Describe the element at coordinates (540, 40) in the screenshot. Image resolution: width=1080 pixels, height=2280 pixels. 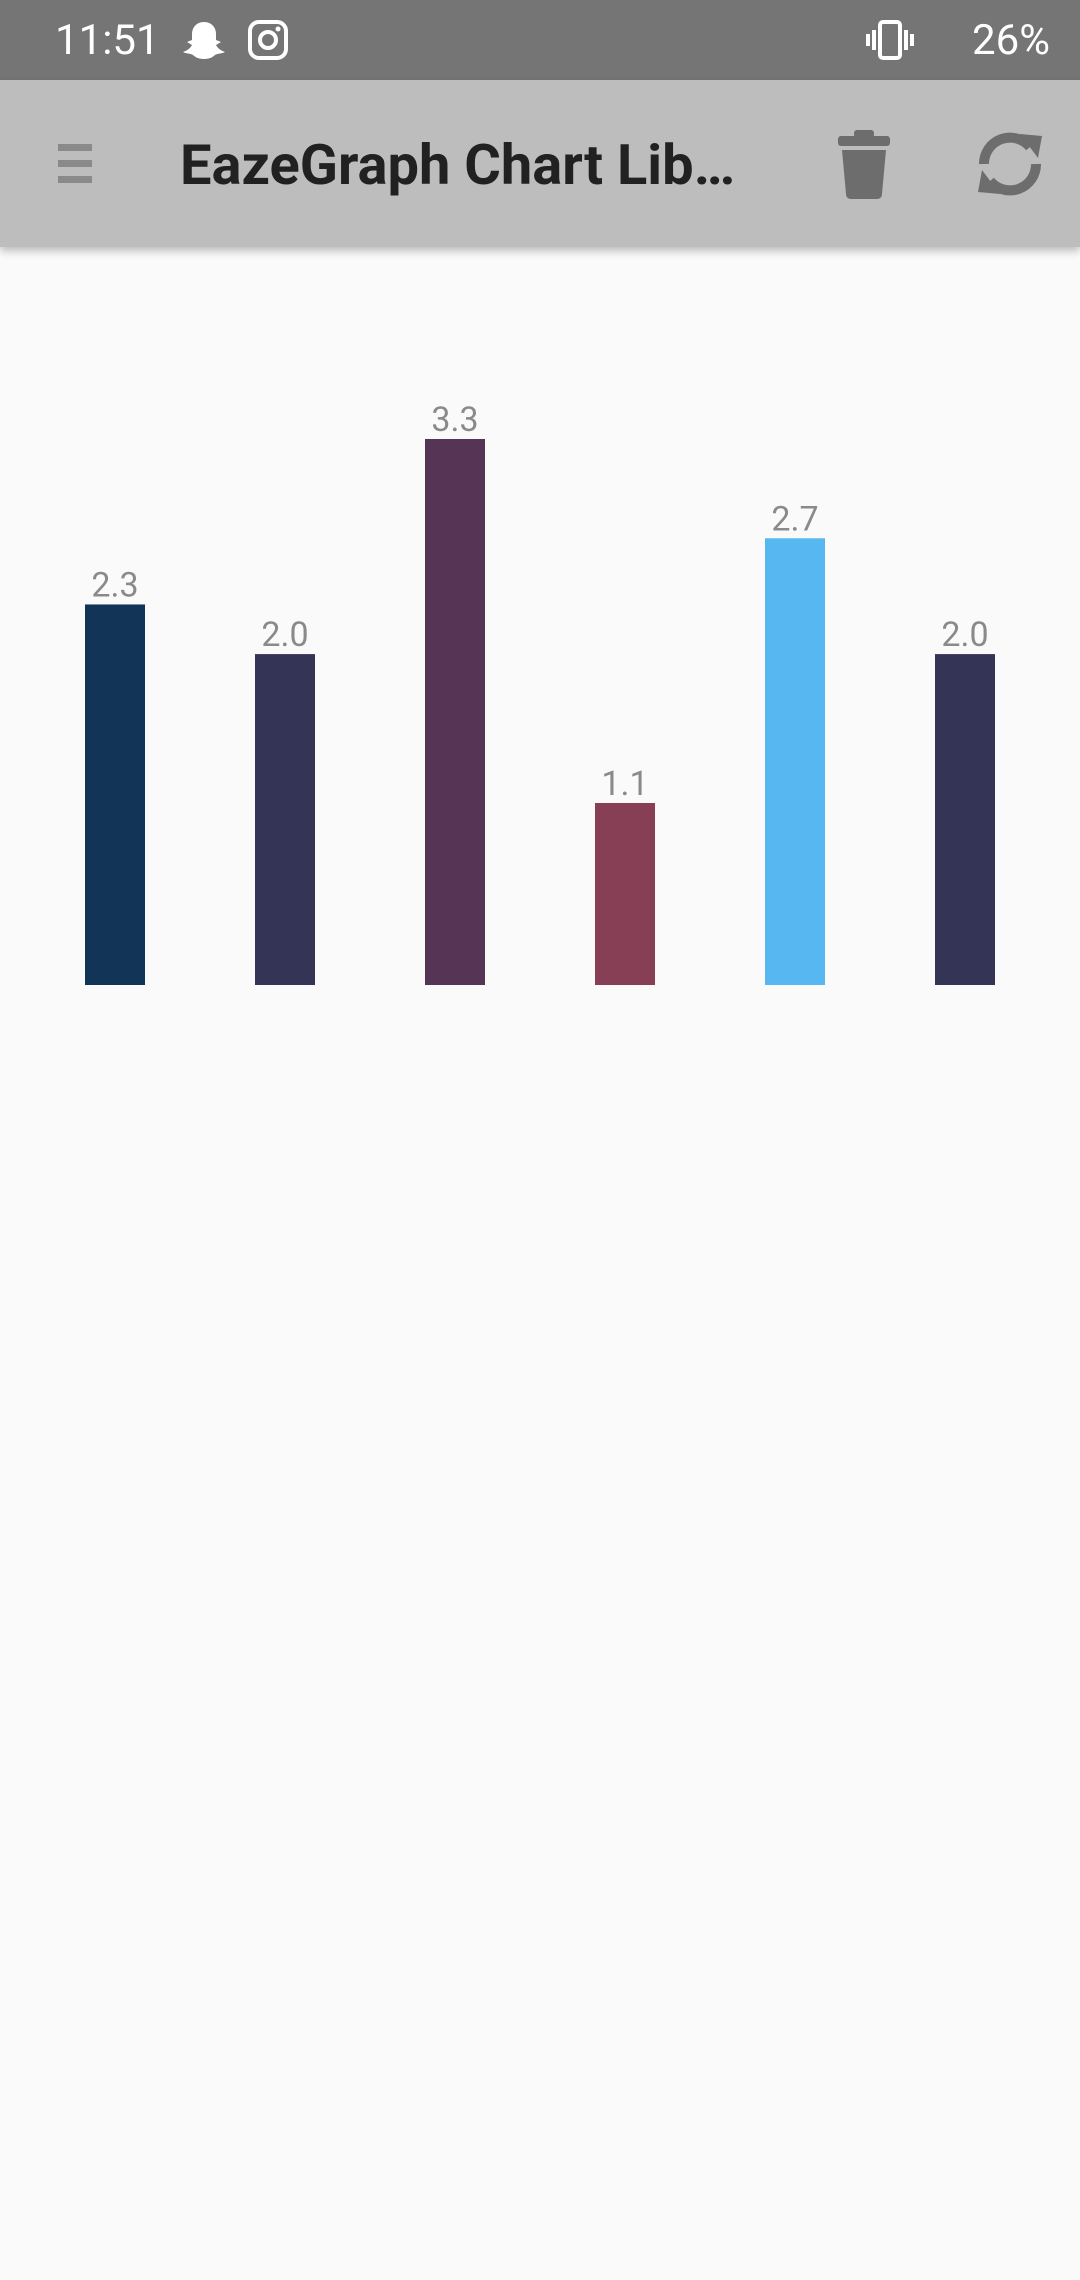
I see `status-bar: 11:51 26%` at that location.